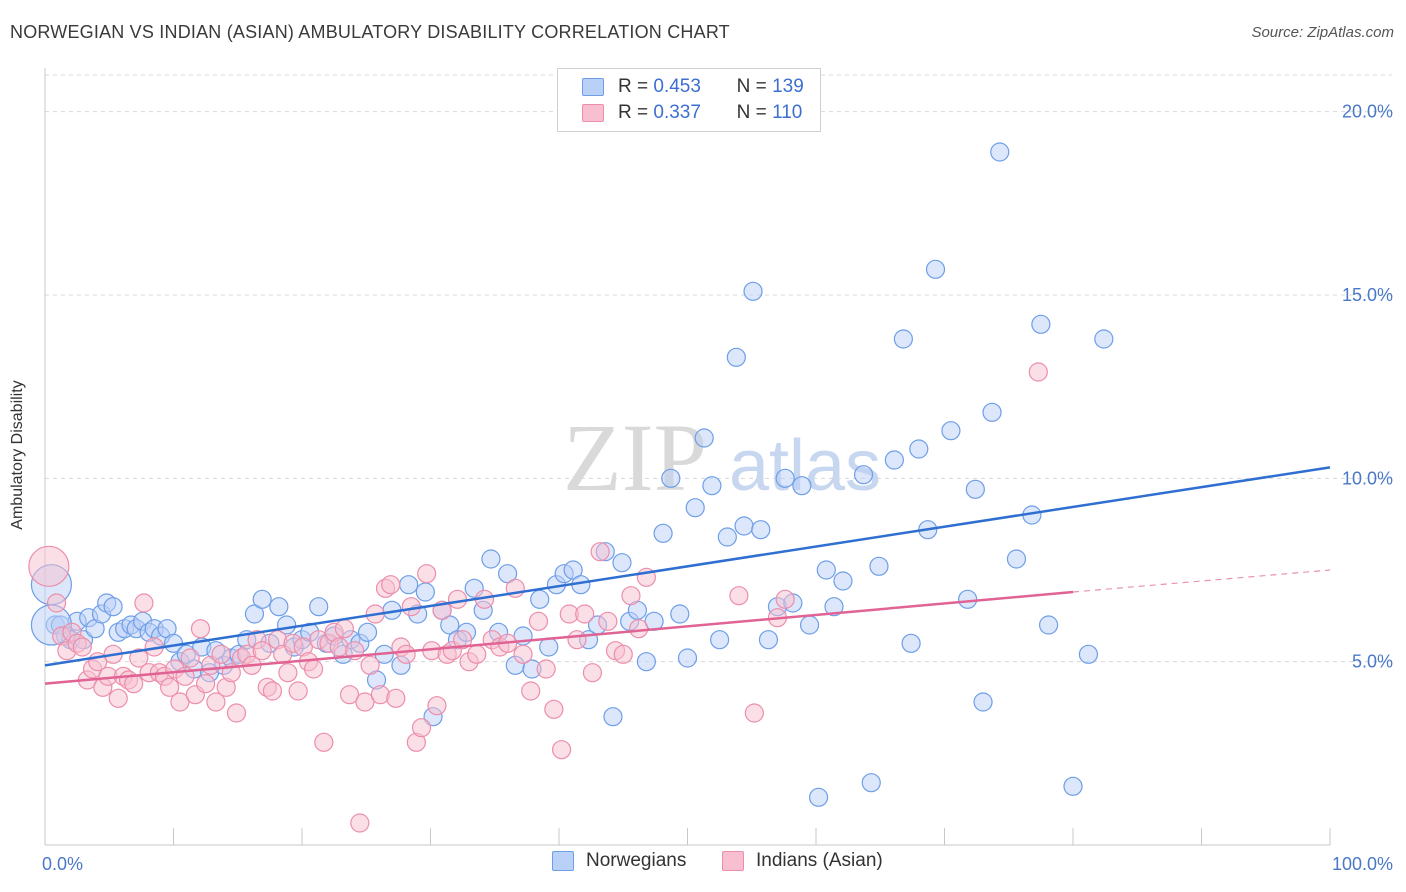 This screenshot has width=1406, height=892. I want to click on watermark-zip: ZIP, so click(635, 457).